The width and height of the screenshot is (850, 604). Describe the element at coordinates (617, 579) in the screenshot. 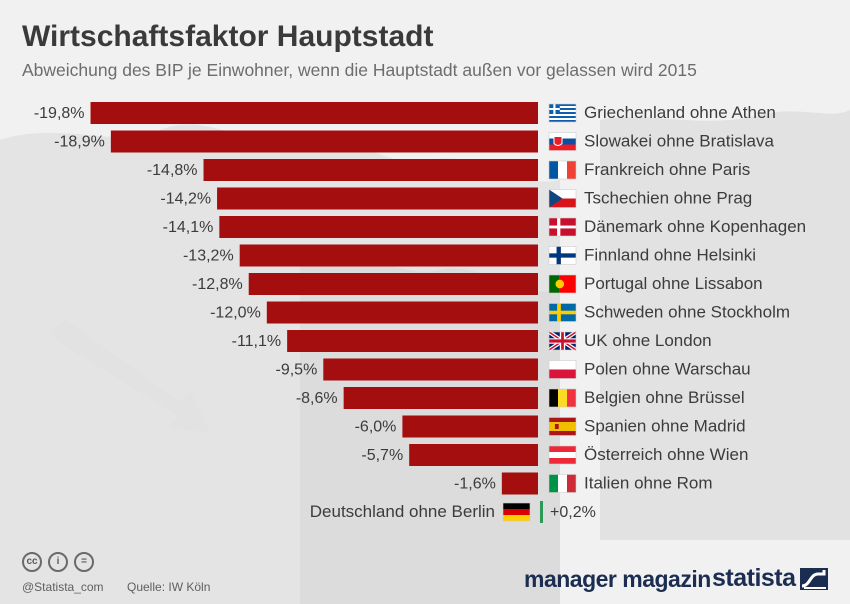

I see `manager-magazin-logo: manager magazin` at that location.